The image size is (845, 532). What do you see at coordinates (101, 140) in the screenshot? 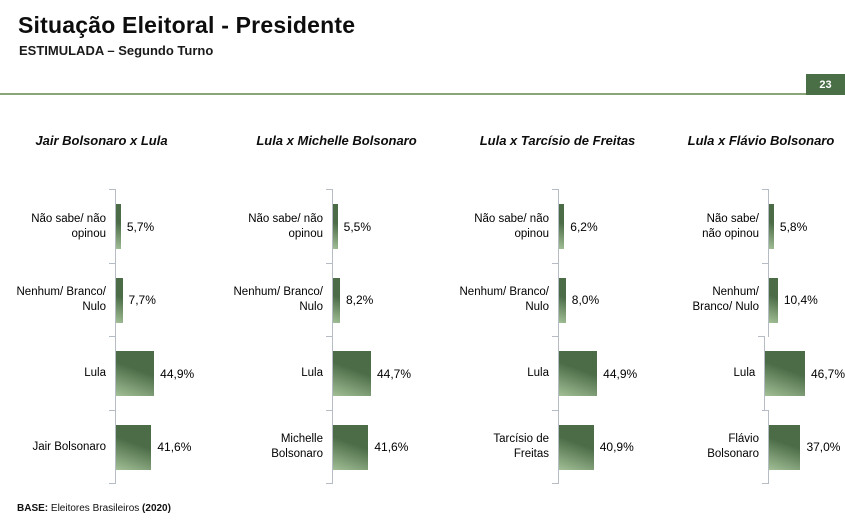
I see `chart-title: Jair Bolsonaro x Lula` at bounding box center [101, 140].